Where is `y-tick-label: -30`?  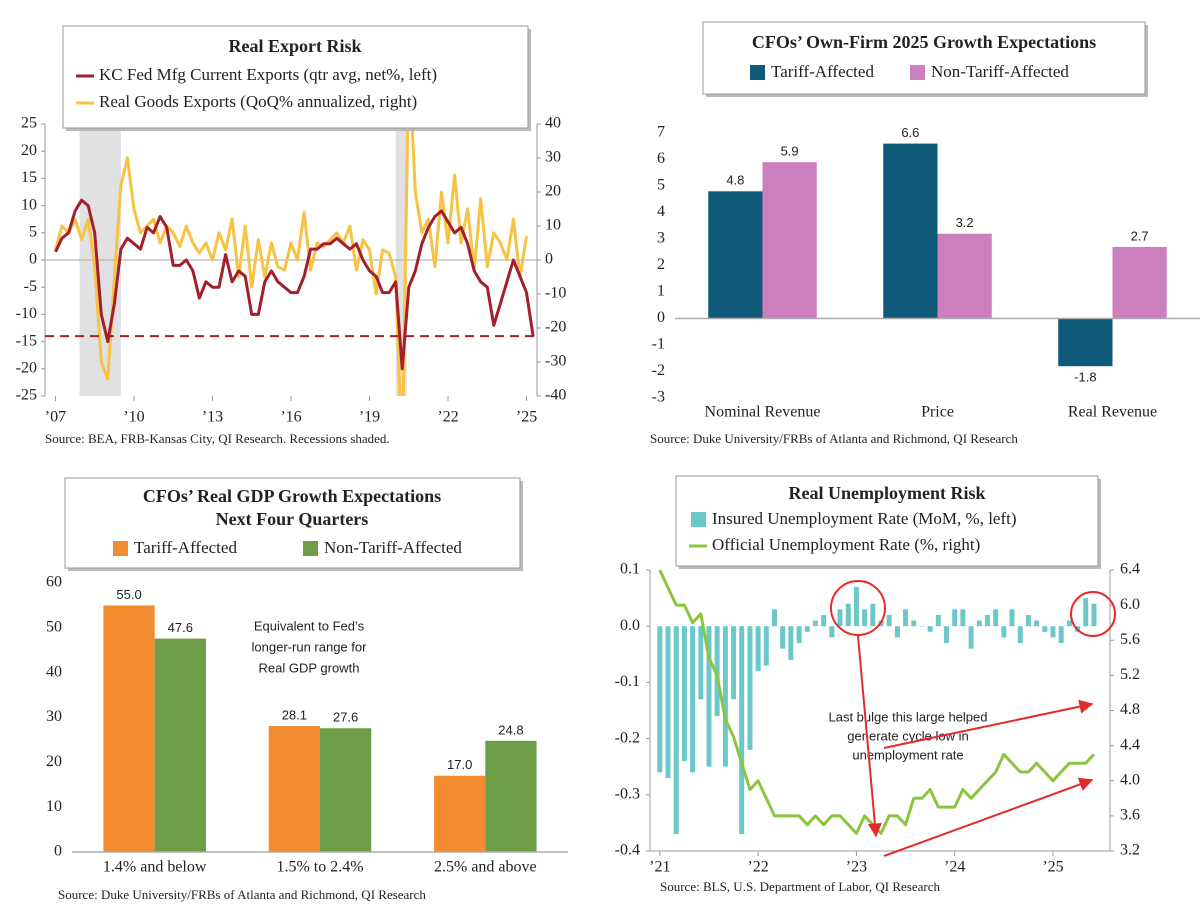 y-tick-label: -30 is located at coordinates (555, 361).